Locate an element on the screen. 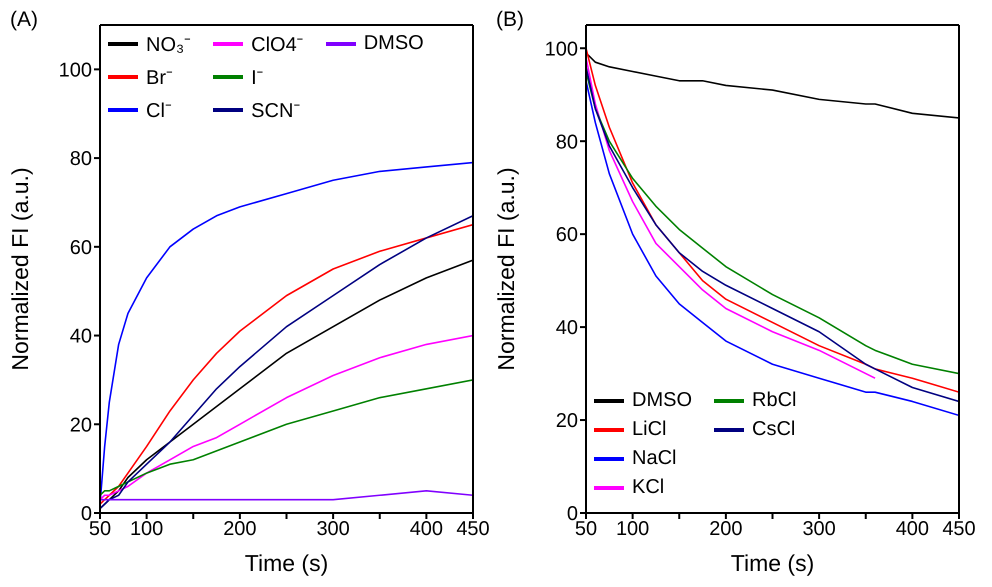 Image resolution: width=992 pixels, height=587 pixels. legend-label: Br⁻ is located at coordinates (159, 78).